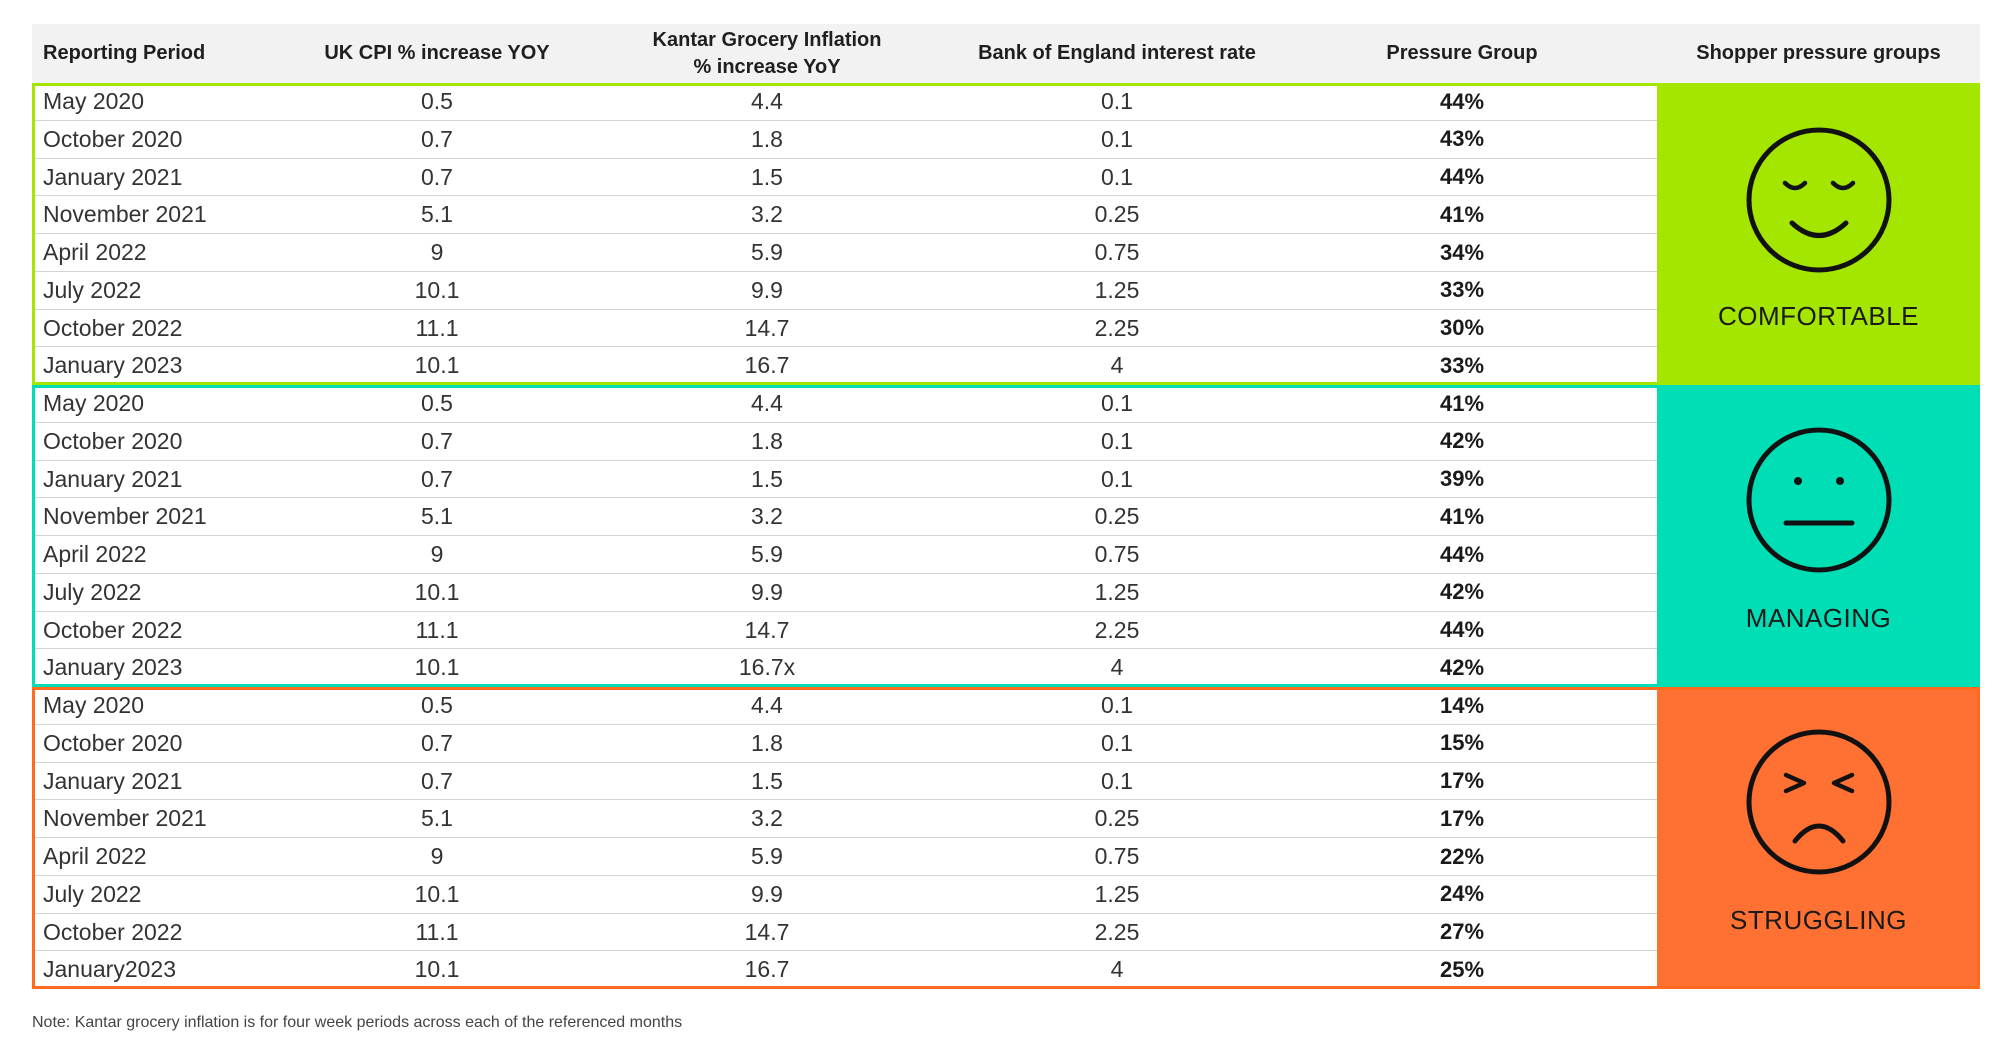  Describe the element at coordinates (94, 705) in the screenshot. I see `cell-reporting-period: May 2020` at that location.